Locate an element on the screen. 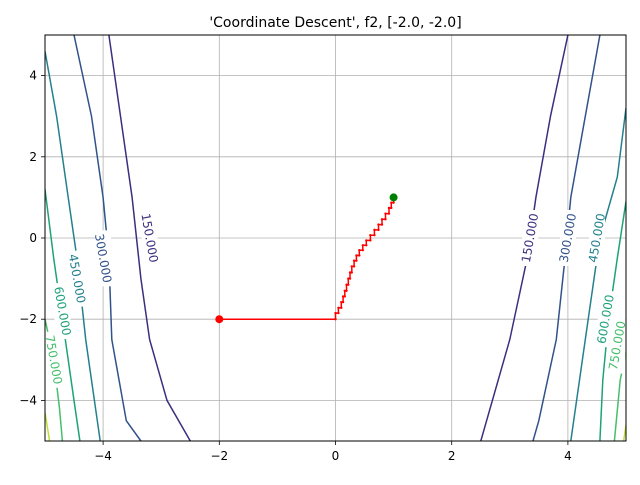 The height and width of the screenshot is (485, 640). y-tick-label: 0 is located at coordinates (33, 238).